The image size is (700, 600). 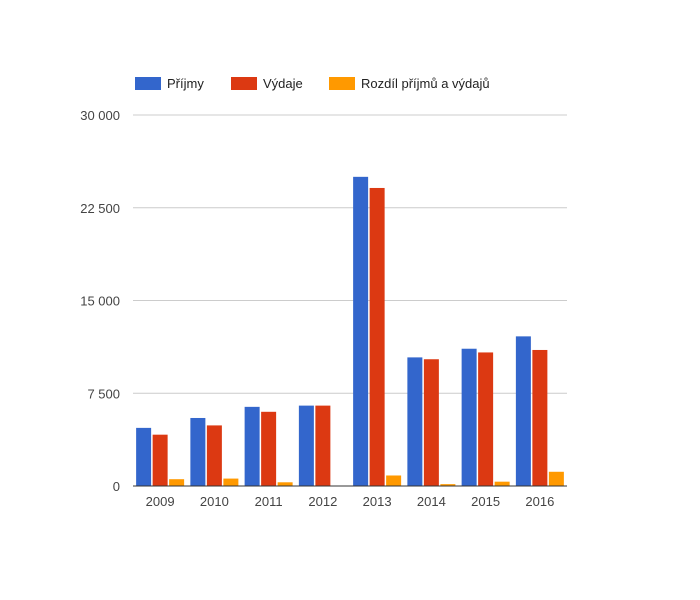 I want to click on legend-swatch-vydaje, so click(x=244, y=83).